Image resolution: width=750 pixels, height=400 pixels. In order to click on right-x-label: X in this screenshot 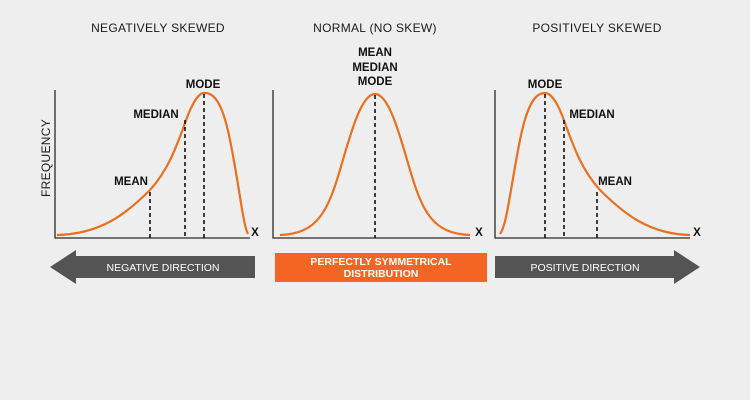, I will do `click(697, 233)`.